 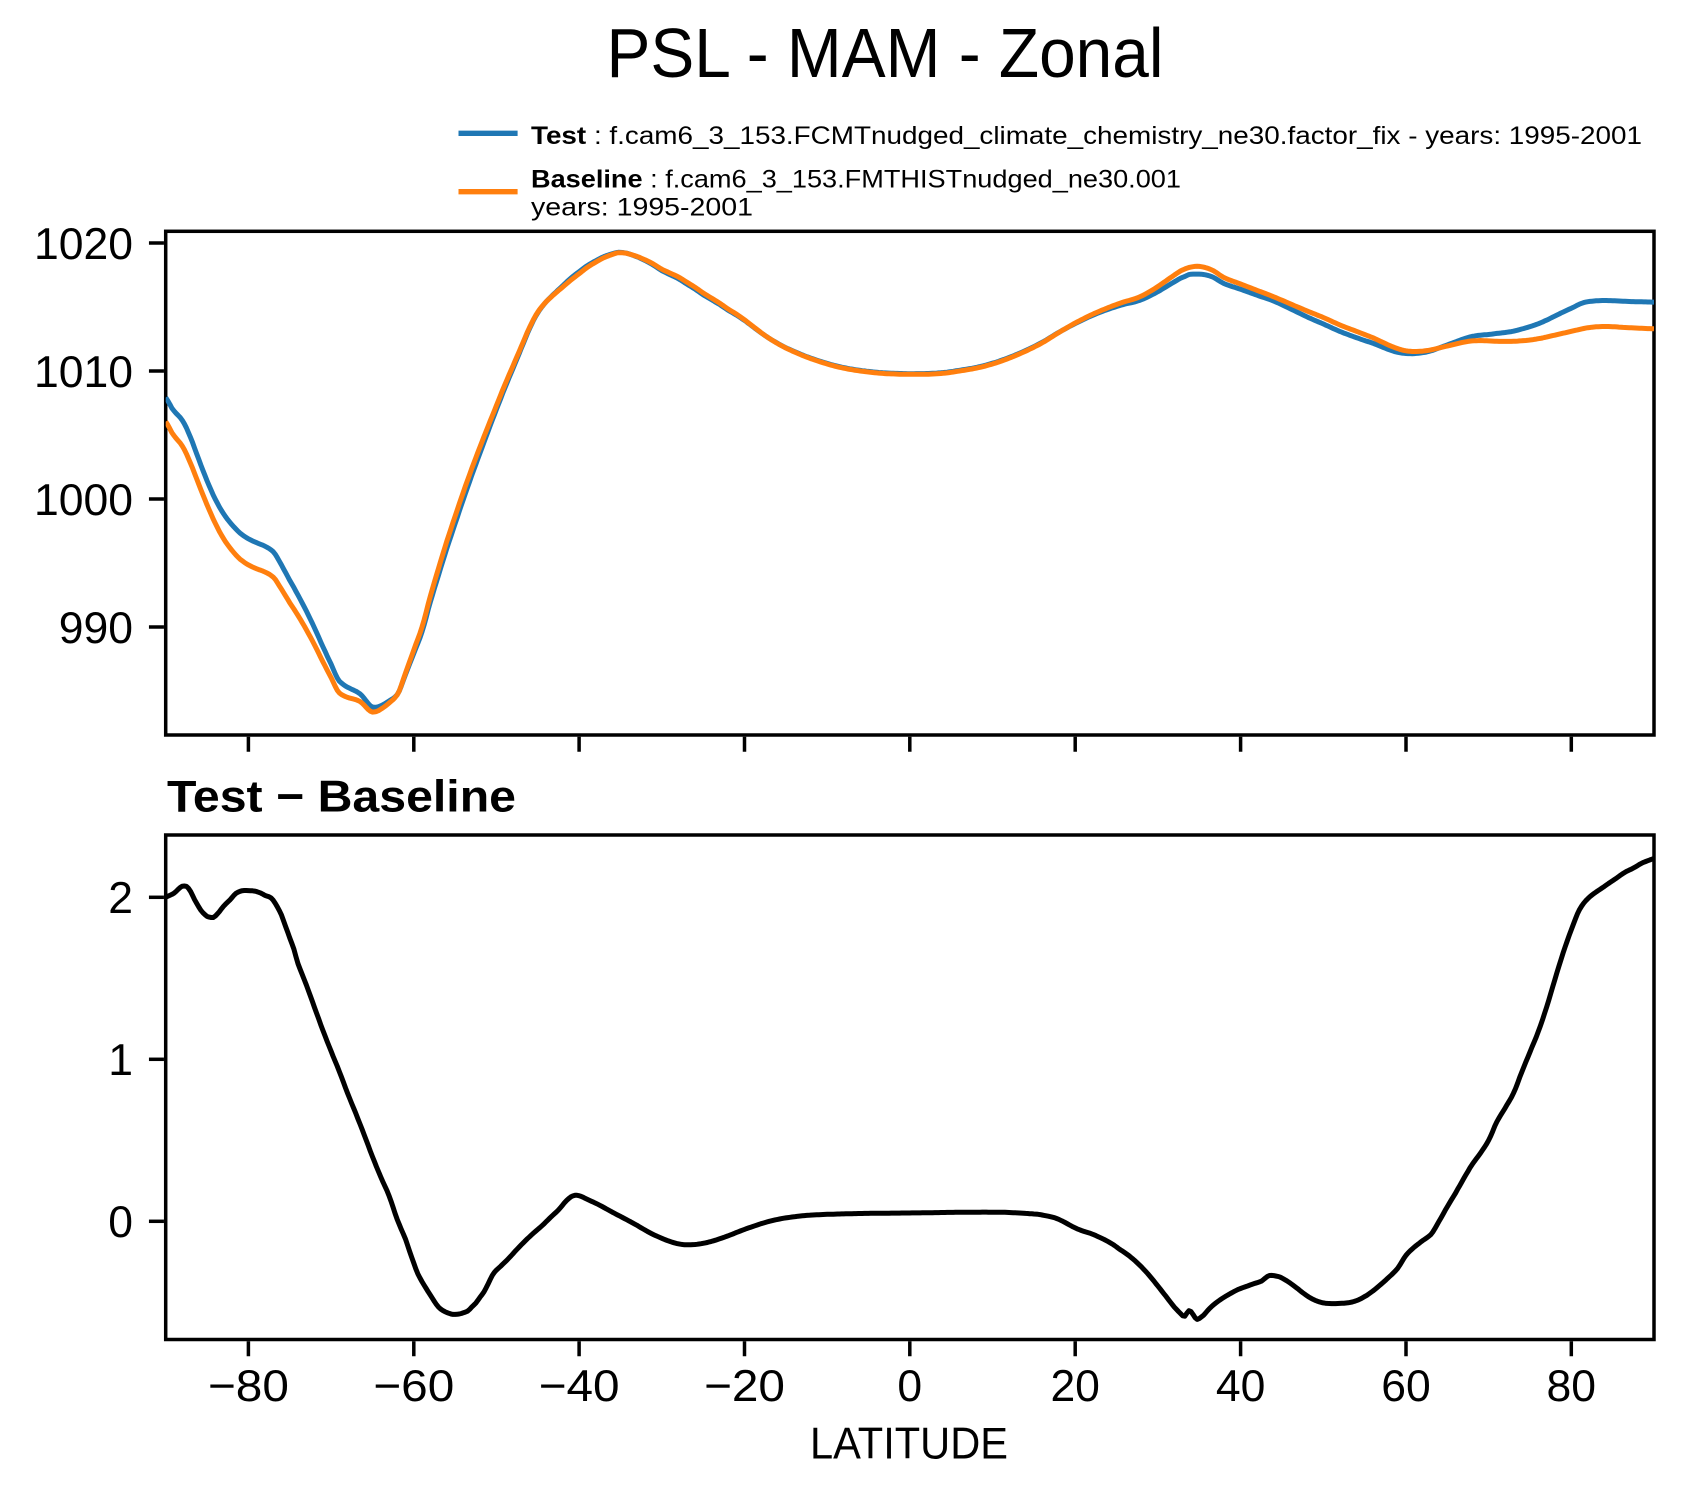 What do you see at coordinates (579, 1386) in the screenshot?
I see `svg-text: −40` at bounding box center [579, 1386].